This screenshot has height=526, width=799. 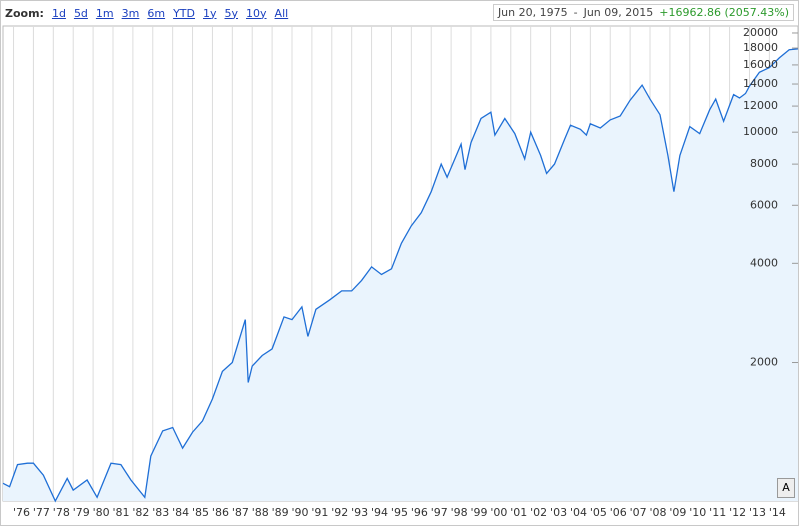 What do you see at coordinates (41, 512) in the screenshot?
I see `x-tick-label: '77` at bounding box center [41, 512].